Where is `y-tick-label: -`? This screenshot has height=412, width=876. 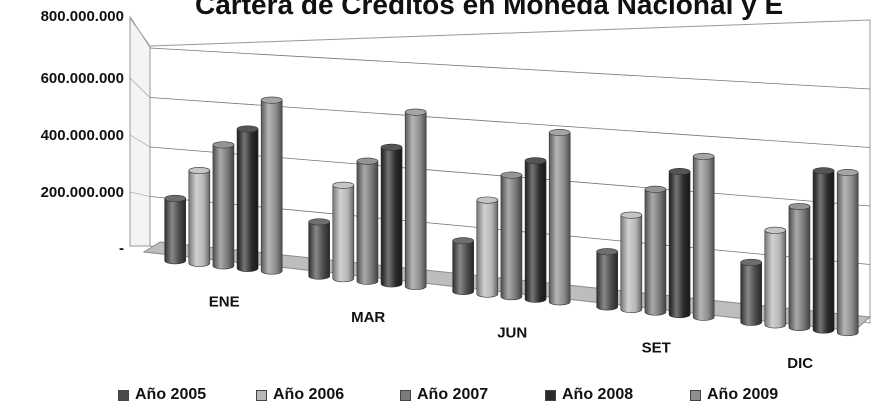
y-tick-label: - is located at coordinates (121, 248).